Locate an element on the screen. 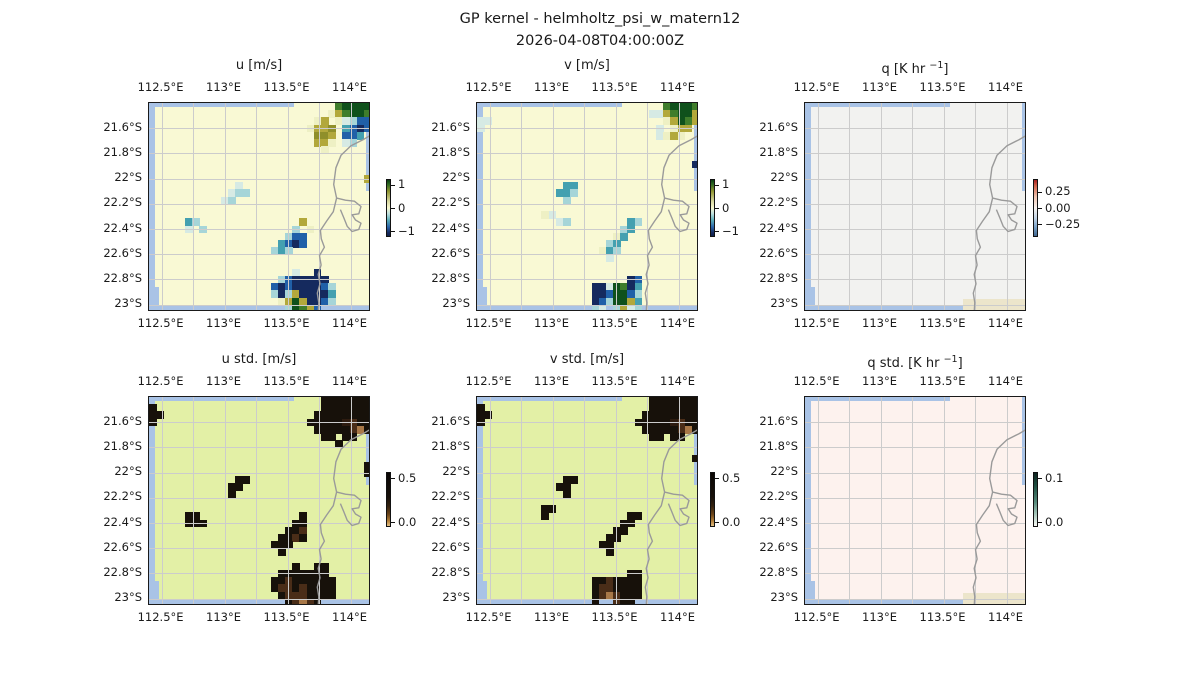  lon-tick-label-bottom: 113°E is located at coordinates (551, 323).